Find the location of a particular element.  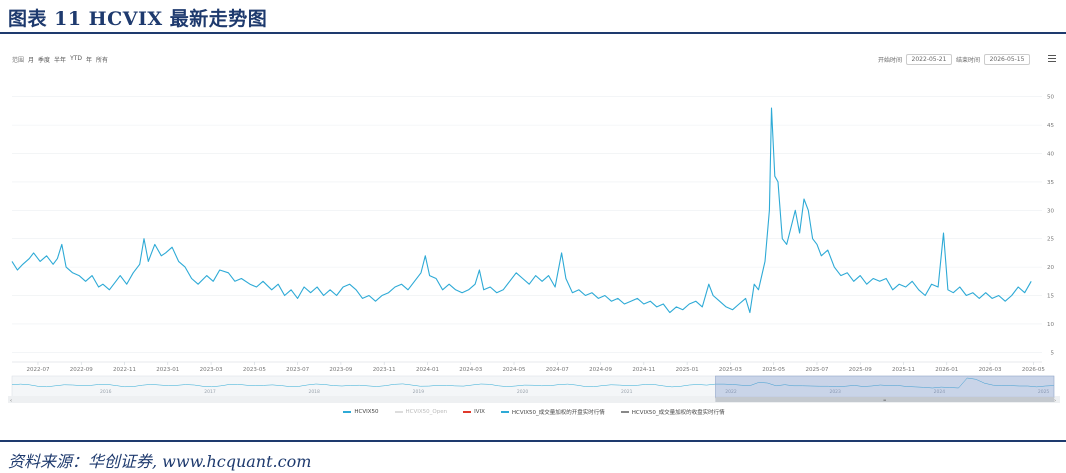

navigator-selection is located at coordinates (885, 387).